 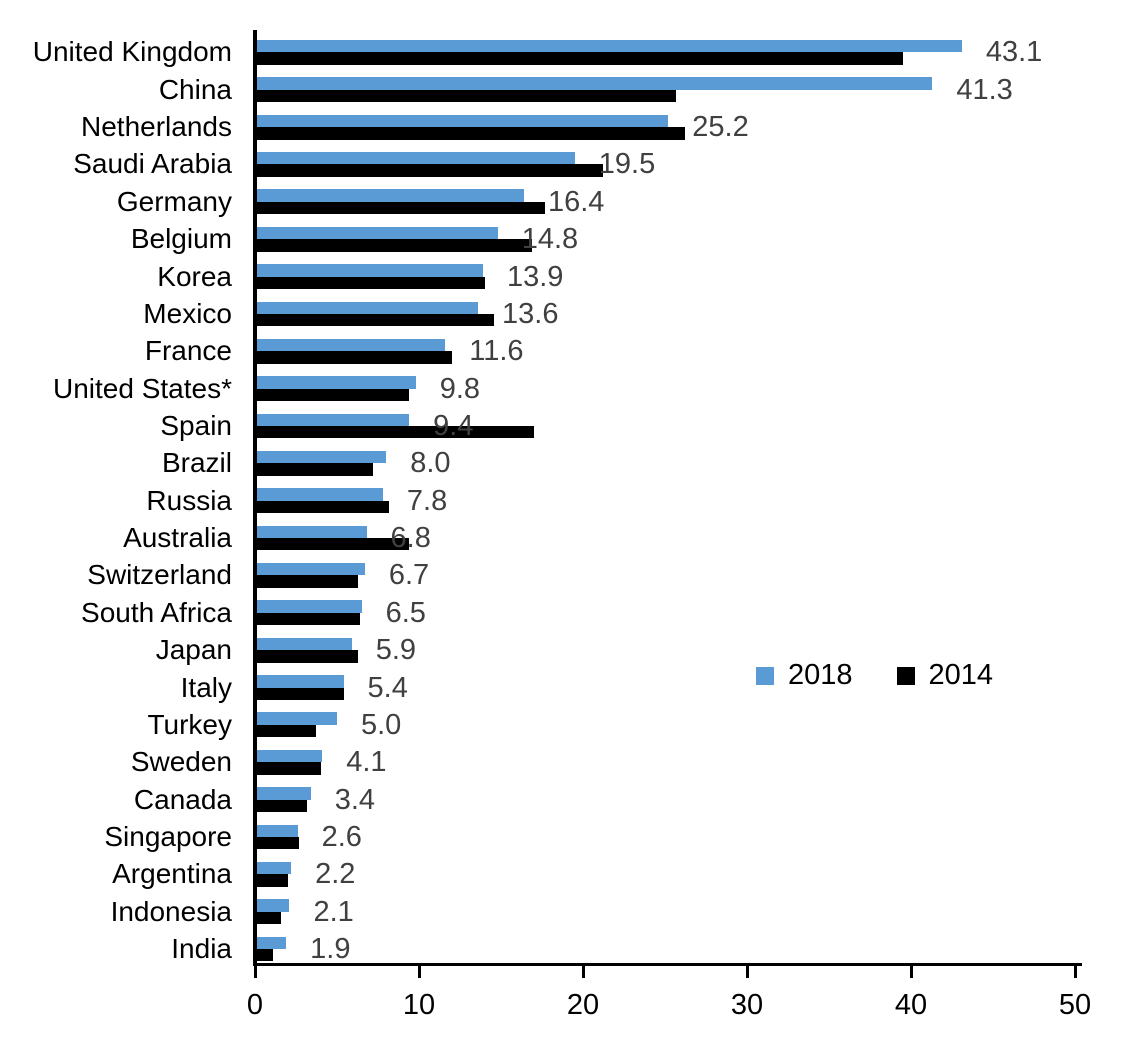 I want to click on value-label: 2.1, so click(x=333, y=911).